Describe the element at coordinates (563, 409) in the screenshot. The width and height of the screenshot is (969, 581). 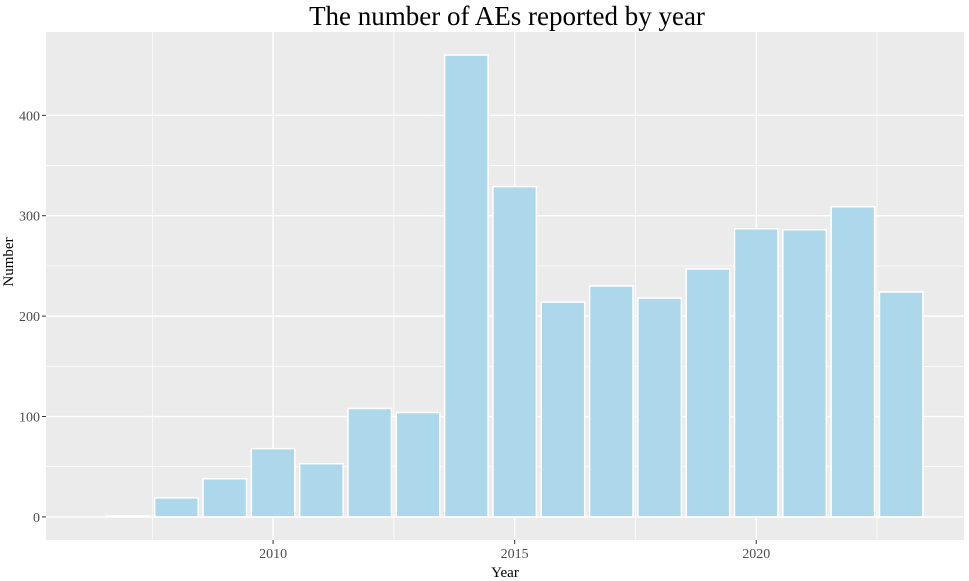
I see `bar-2016` at that location.